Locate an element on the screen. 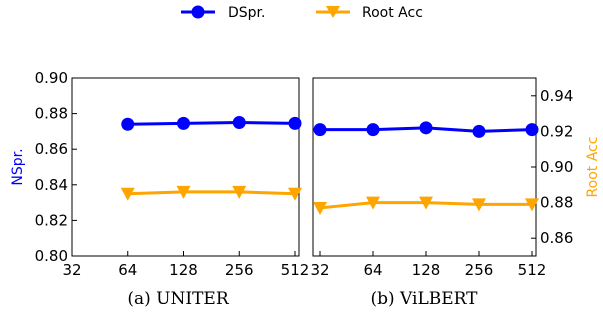 This screenshot has width=603, height=320. legend-label-dspr: DSpr. is located at coordinates (246, 13).